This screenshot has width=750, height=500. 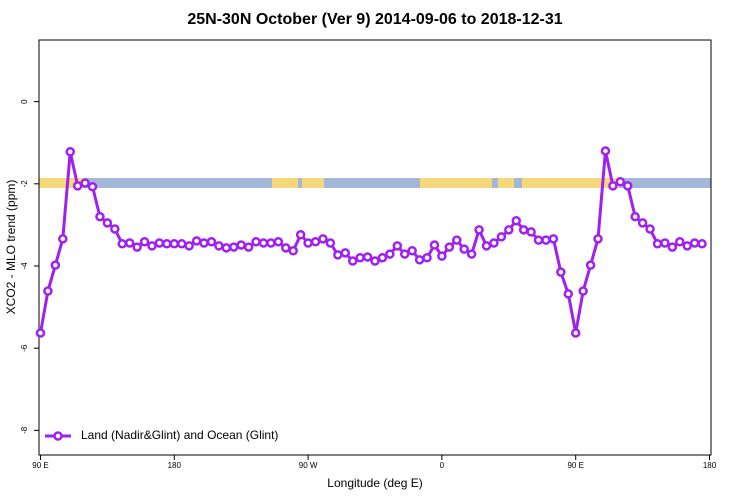 What do you see at coordinates (24, 348) in the screenshot?
I see `y-tick-label: -6` at bounding box center [24, 348].